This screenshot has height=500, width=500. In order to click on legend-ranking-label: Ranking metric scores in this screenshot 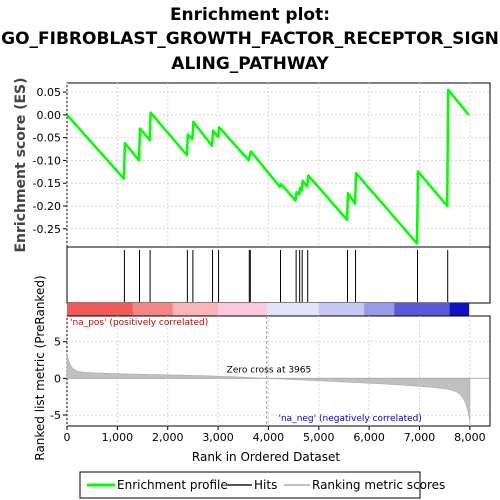, I will do `click(378, 485)`.